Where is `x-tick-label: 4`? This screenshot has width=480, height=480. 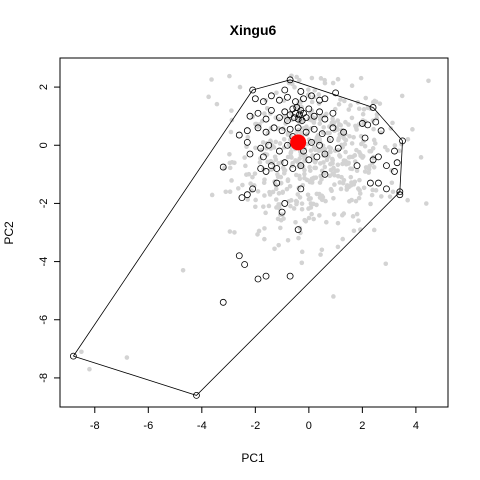 x-tick-label: 4 is located at coordinates (416, 426).